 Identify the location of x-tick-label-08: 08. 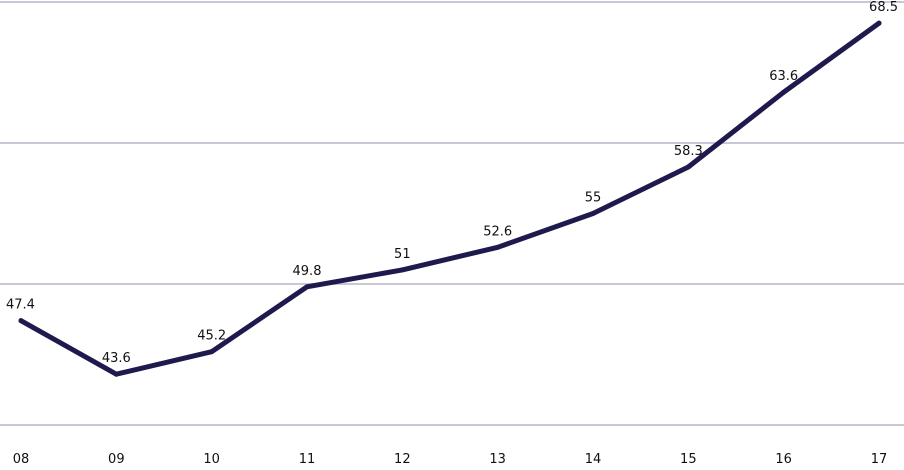
(21, 459).